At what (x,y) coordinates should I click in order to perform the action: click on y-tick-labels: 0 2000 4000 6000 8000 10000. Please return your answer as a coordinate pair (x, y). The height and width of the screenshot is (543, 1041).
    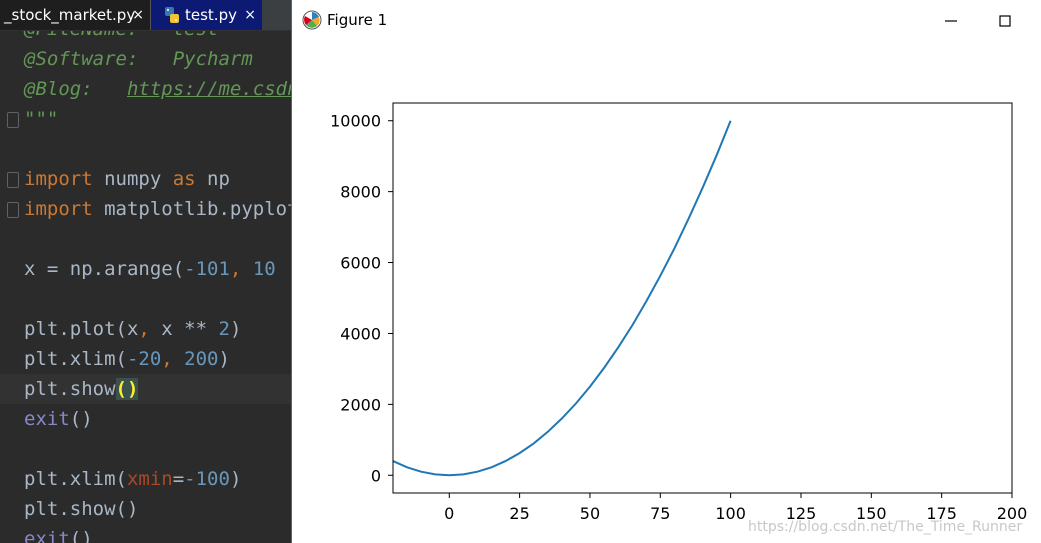
    Looking at the image, I should click on (355, 299).